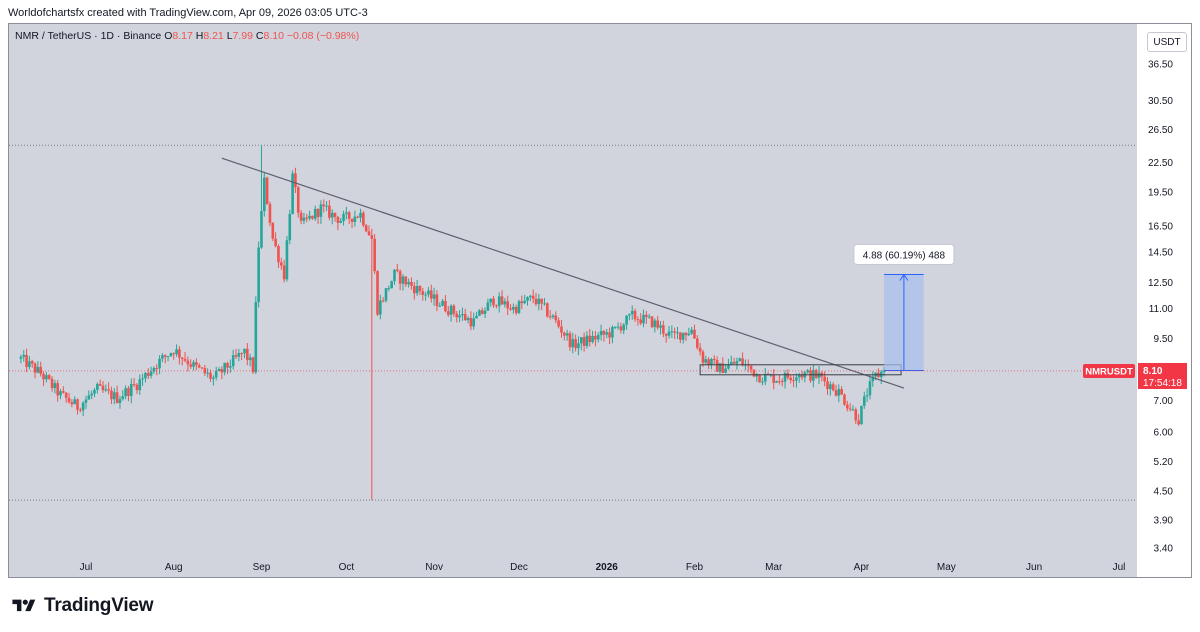 This screenshot has width=1200, height=632. Describe the element at coordinates (1160, 130) in the screenshot. I see `price-tick-label: 26.50` at that location.